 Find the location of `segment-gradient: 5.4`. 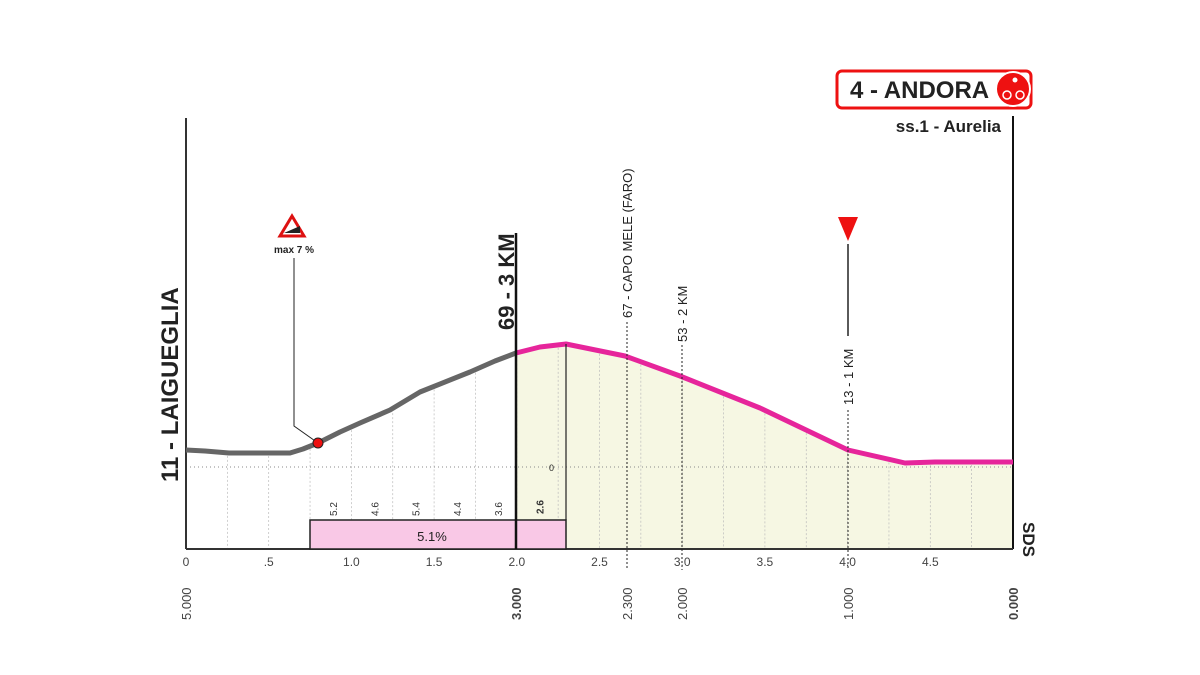

segment-gradient: 5.4 is located at coordinates (417, 509).